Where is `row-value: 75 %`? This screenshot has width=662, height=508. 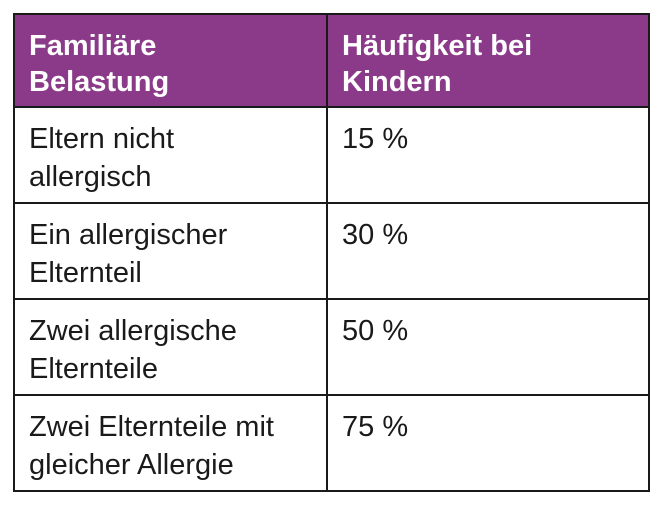
row-value: 75 % is located at coordinates (488, 443).